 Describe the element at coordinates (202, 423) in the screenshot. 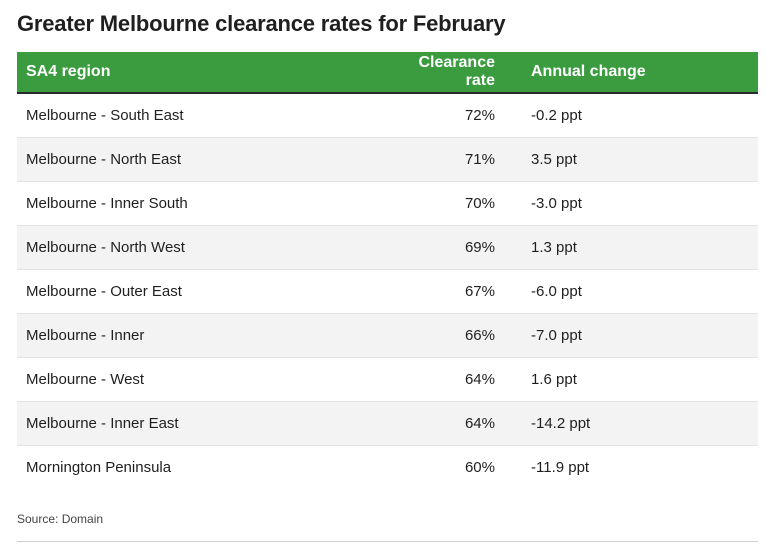

I see `cell-region: Melbourne - Inner East` at that location.